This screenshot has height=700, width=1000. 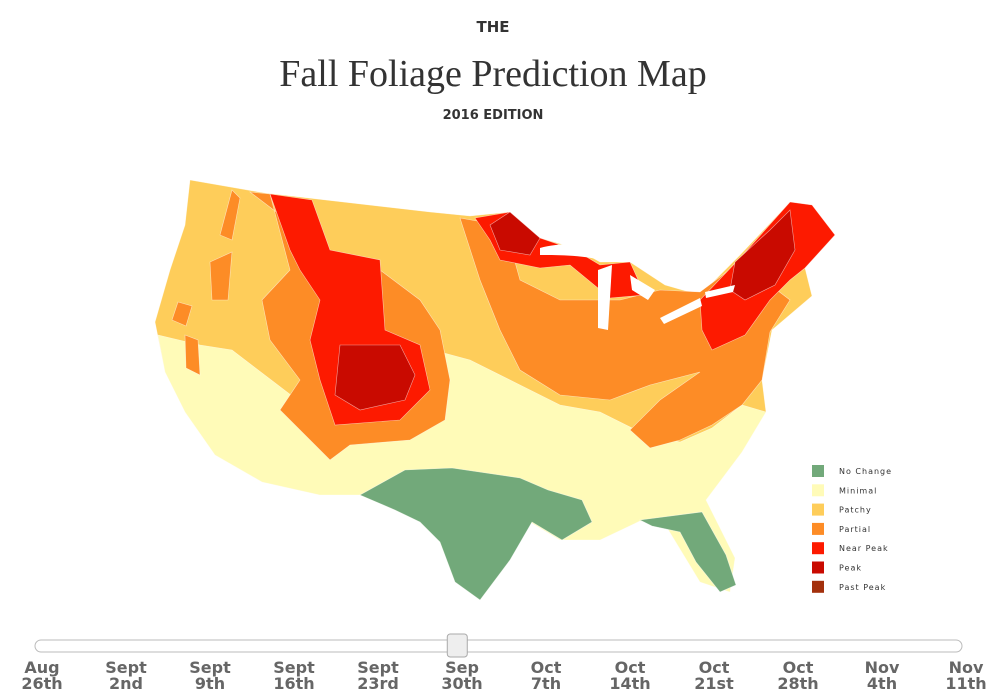 I want to click on slider-tick-day: 4th, so click(x=882, y=683).